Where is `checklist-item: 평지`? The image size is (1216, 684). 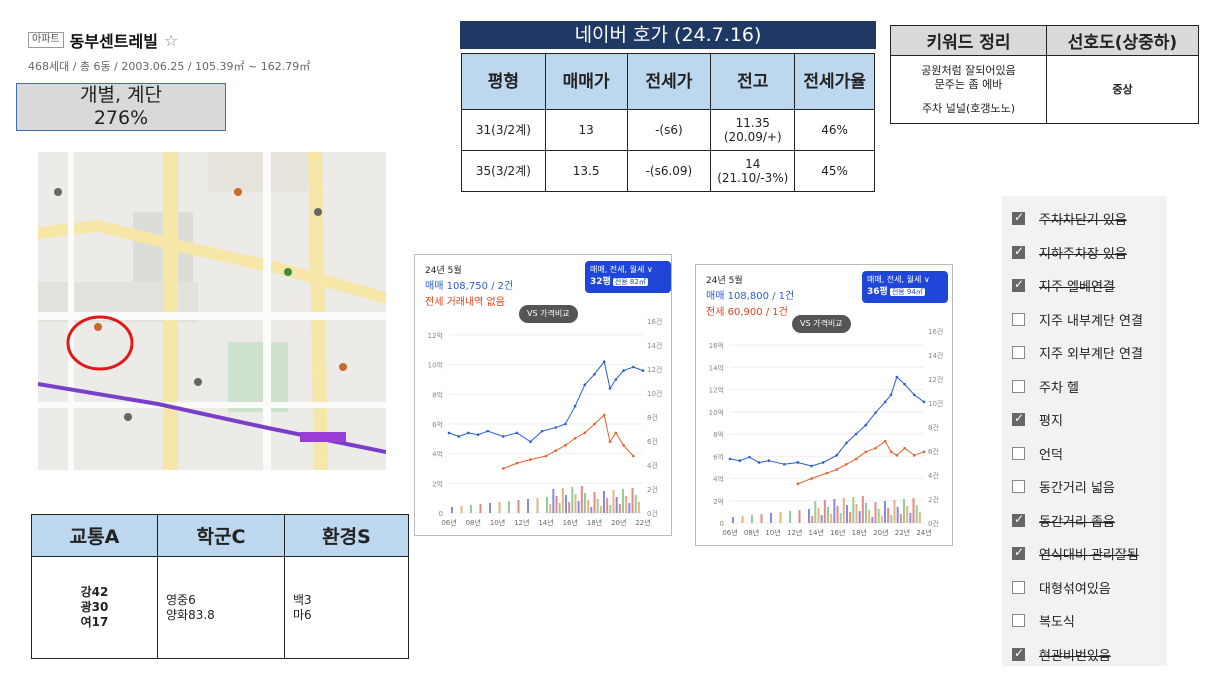 checklist-item: 평지 is located at coordinates (1084, 420).